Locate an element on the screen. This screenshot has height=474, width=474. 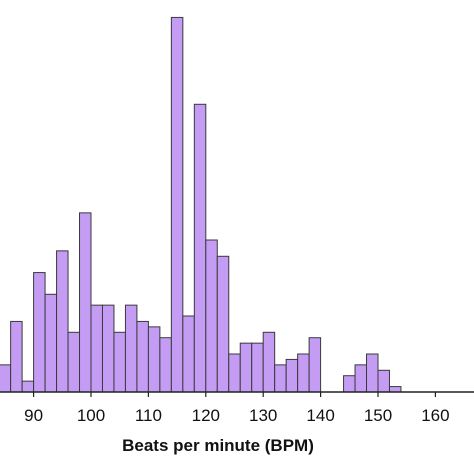
x-tick-label-100: 100 is located at coordinates (91, 415).